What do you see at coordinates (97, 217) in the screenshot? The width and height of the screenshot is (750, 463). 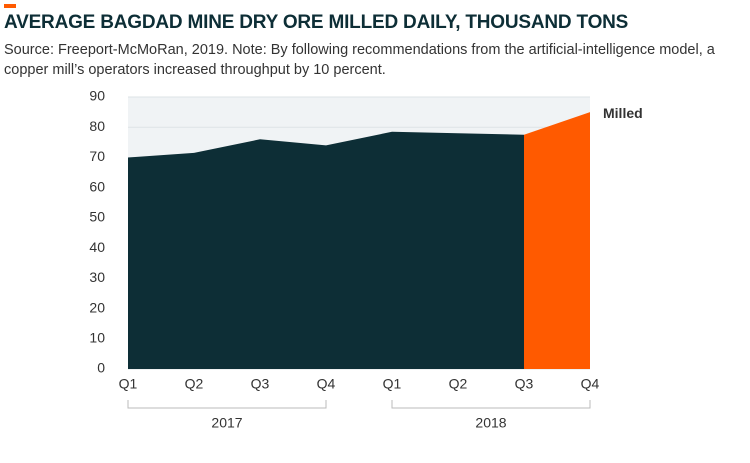 I see `y-tick-label: 50` at bounding box center [97, 217].